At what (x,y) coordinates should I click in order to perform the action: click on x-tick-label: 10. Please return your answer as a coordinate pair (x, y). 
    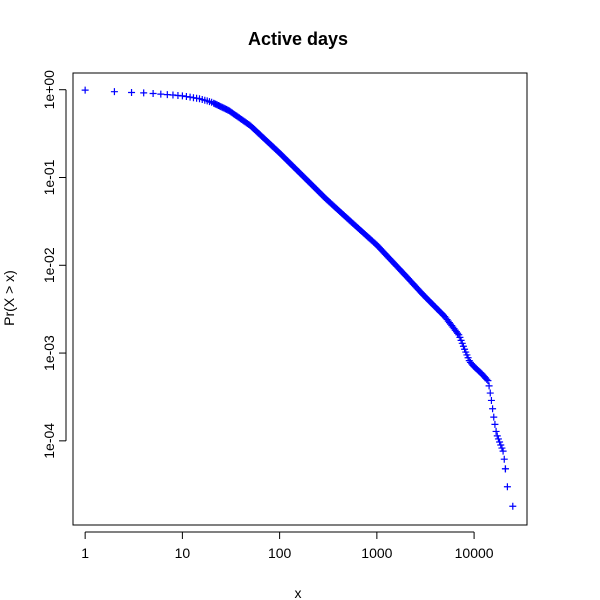
    Looking at the image, I should click on (183, 553).